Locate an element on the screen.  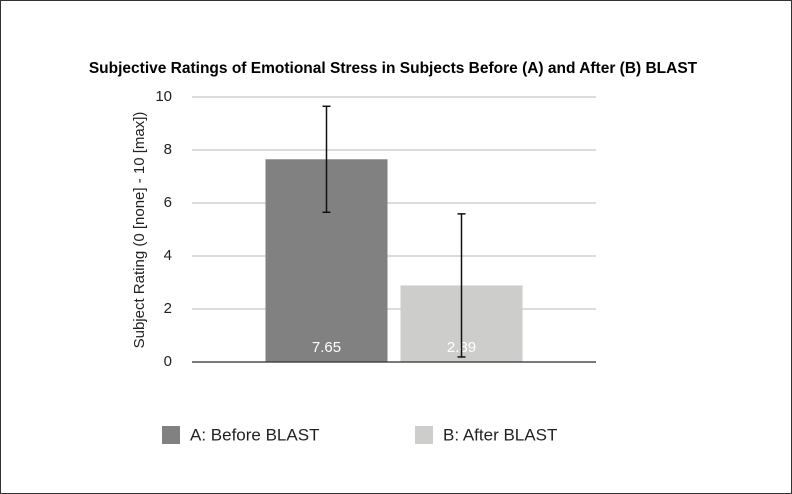
y-tick-label: 0 is located at coordinates (168, 361).